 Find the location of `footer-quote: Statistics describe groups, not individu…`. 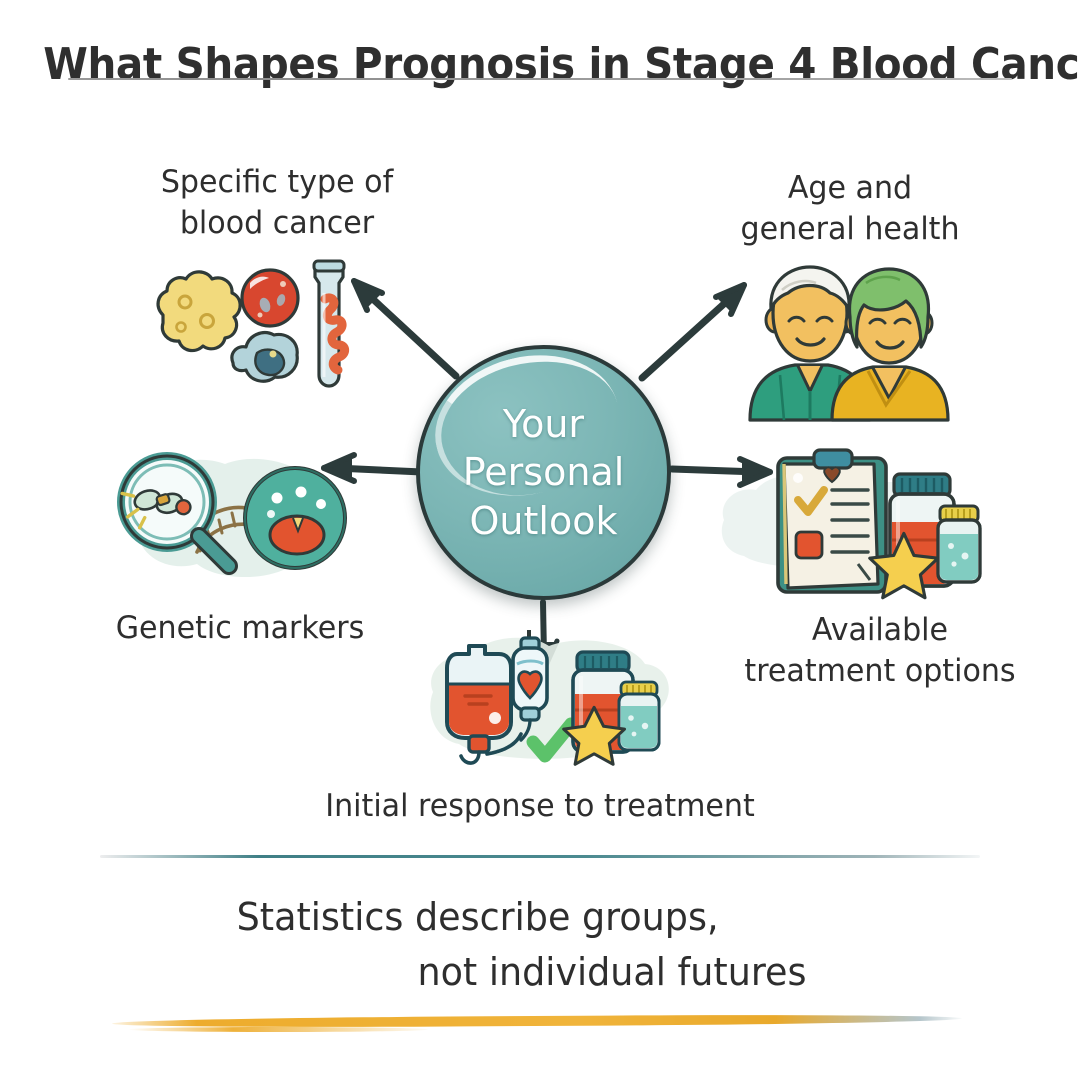

footer-quote: Statistics describe groups, not individu… is located at coordinates (540, 945).